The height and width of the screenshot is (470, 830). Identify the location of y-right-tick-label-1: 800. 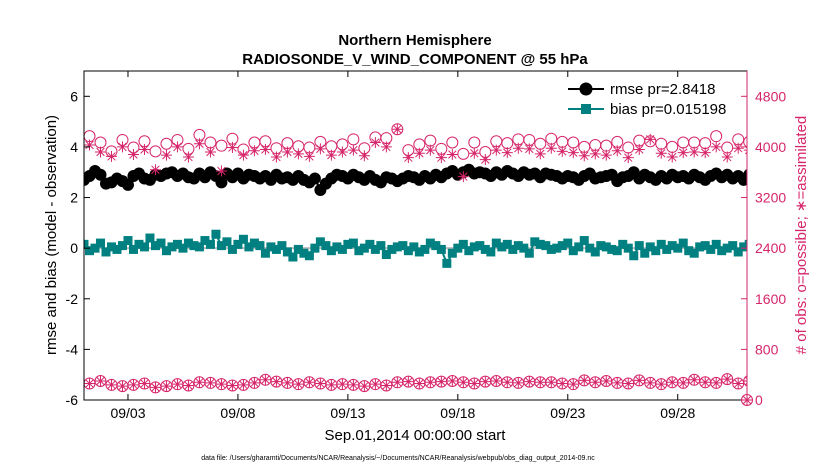
(767, 349).